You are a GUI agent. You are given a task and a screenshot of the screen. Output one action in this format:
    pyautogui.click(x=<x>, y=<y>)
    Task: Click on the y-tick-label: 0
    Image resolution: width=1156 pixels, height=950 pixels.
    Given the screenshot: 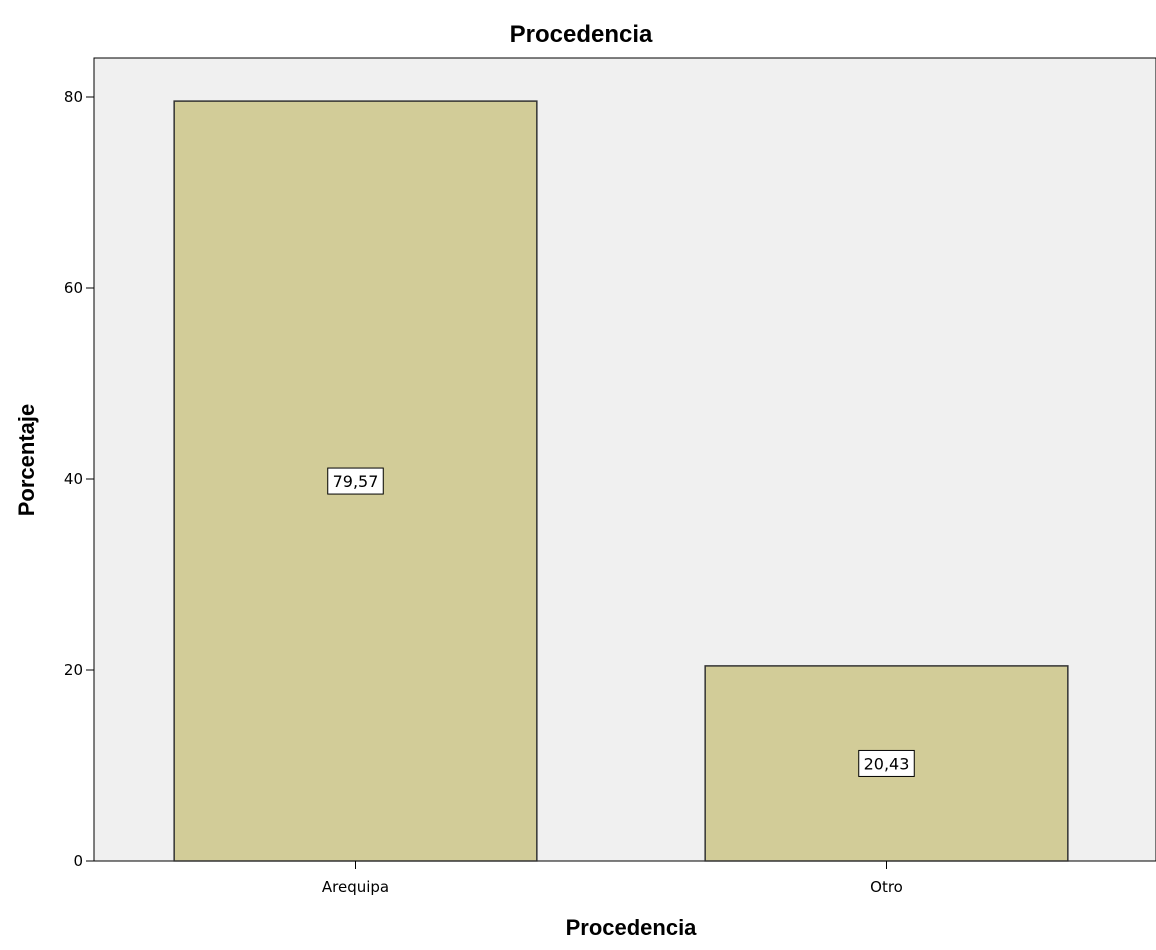 What is the action you would take?
    pyautogui.click(x=78, y=861)
    